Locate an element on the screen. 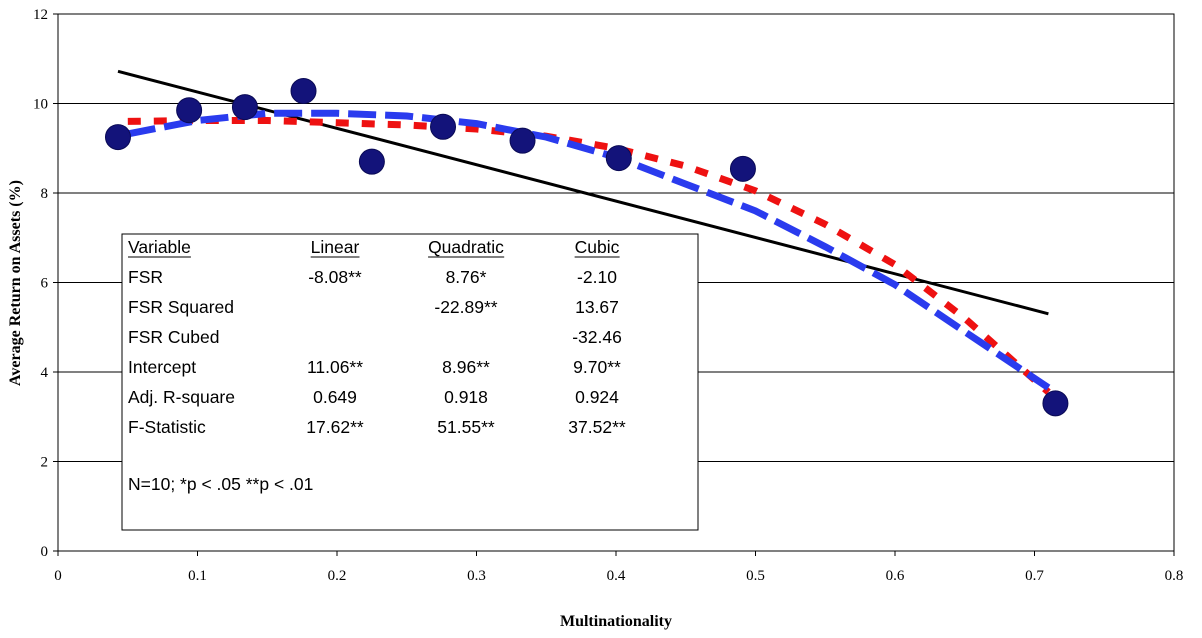  table-cell: 8.76* is located at coordinates (466, 277).